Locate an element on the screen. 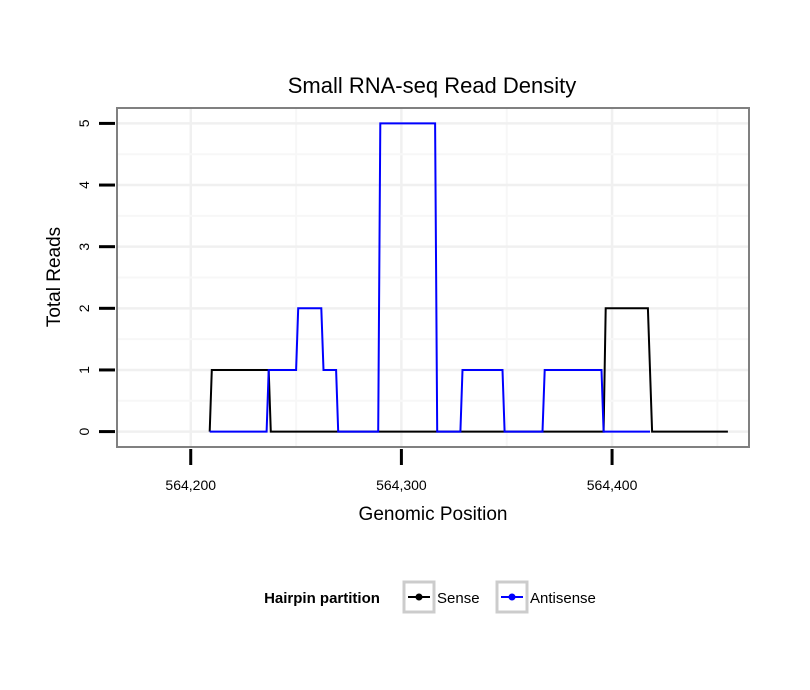 This screenshot has height=690, width=810. y-axis: 0 1 2 3 4 5 is located at coordinates (95, 277).